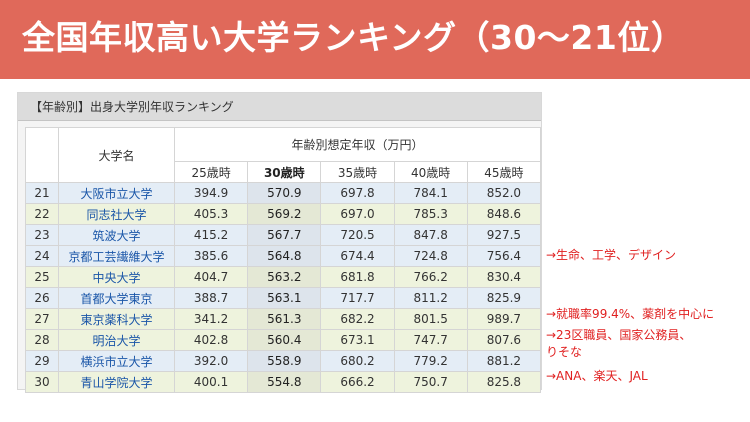 Image resolution: width=750 pixels, height=422 pixels. I want to click on university-name-link: 大阪市立大学, so click(116, 193).